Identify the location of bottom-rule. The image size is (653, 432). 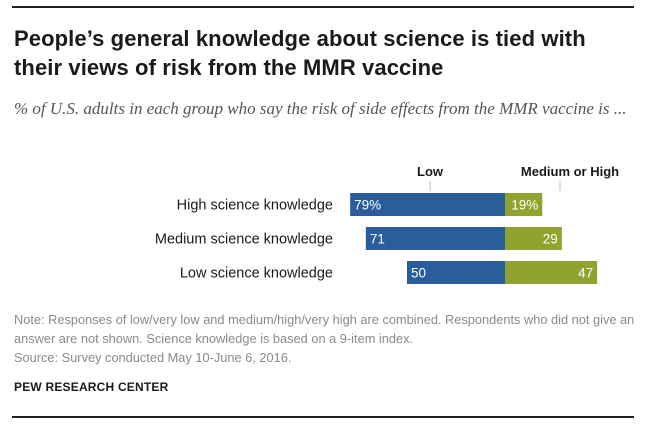
(323, 417).